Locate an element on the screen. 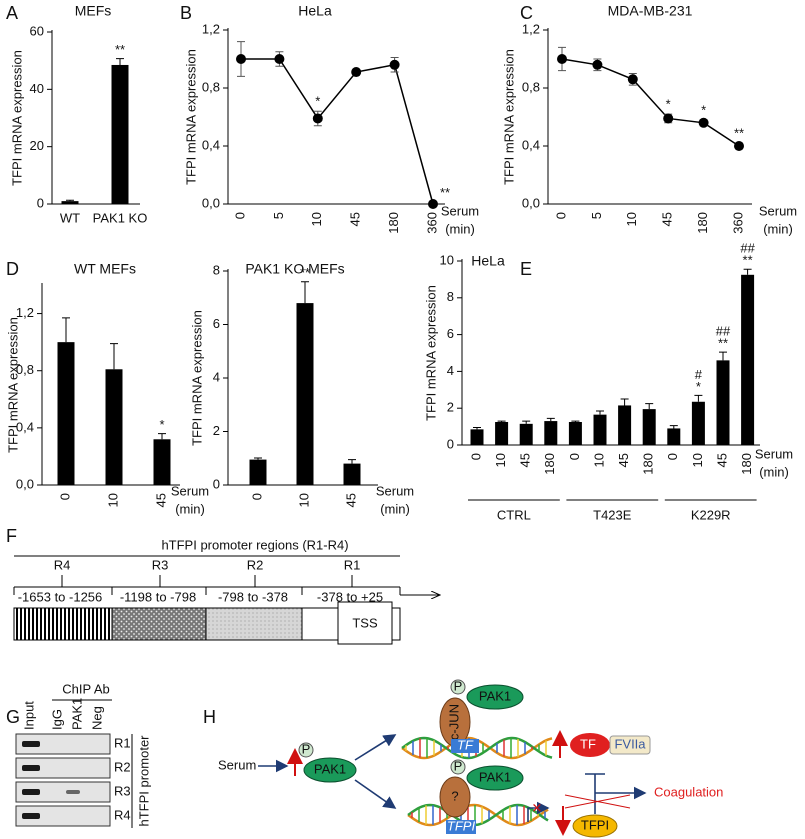 The image size is (805, 839). group-label: CTRL is located at coordinates (514, 514).